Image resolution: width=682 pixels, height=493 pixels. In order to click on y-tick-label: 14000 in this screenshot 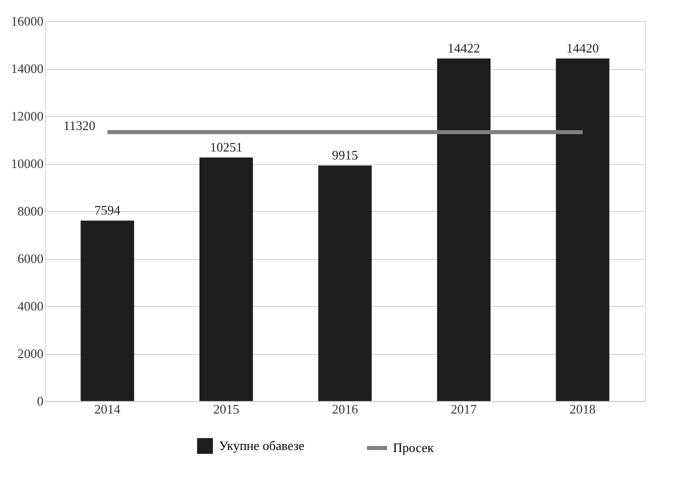, I will do `click(27, 68)`.